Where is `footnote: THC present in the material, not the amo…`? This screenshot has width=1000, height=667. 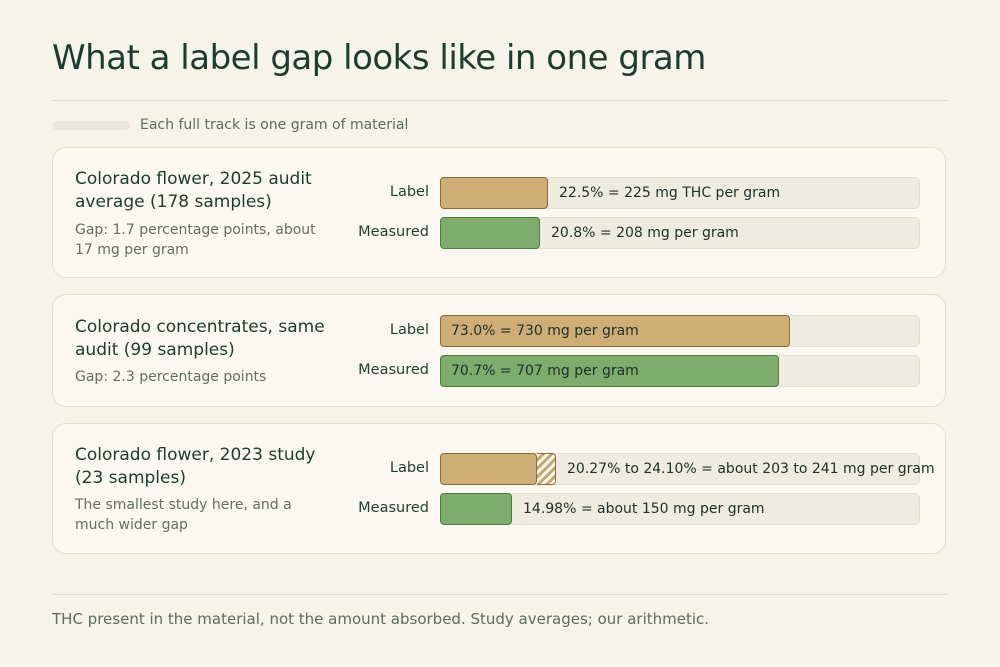 footnote: THC present in the material, not the amo… is located at coordinates (381, 619).